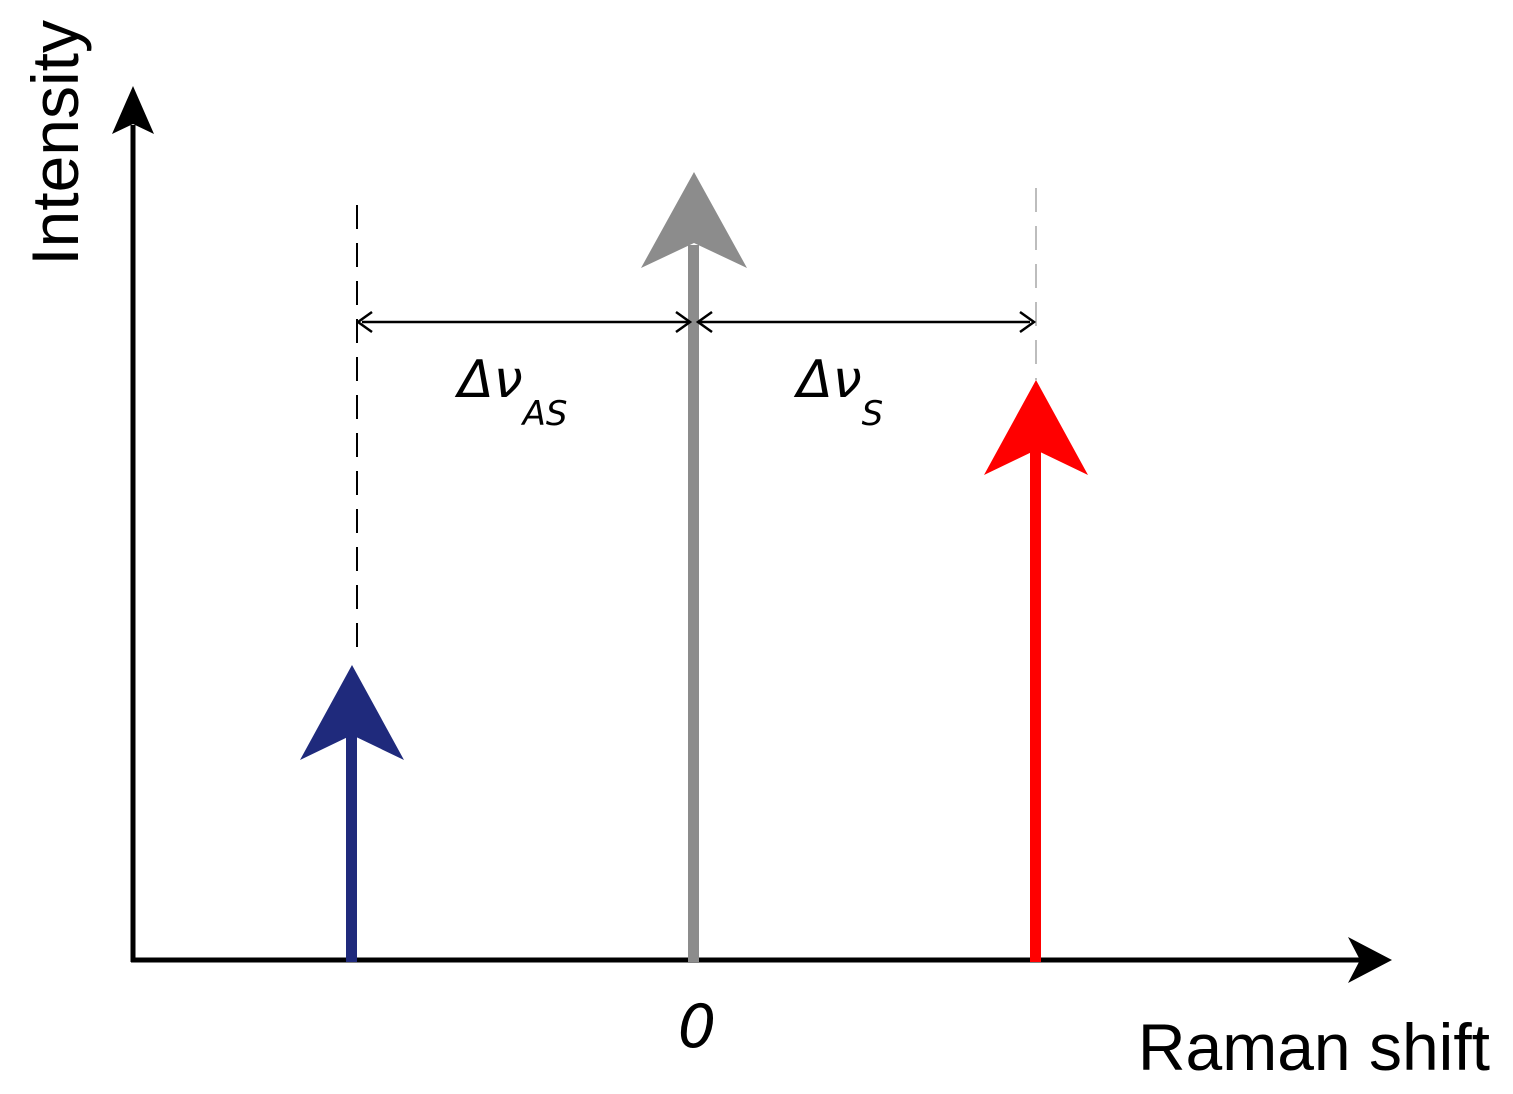 The height and width of the screenshot is (1094, 1513). I want to click on x-axis-arrowhead, so click(1370, 960).